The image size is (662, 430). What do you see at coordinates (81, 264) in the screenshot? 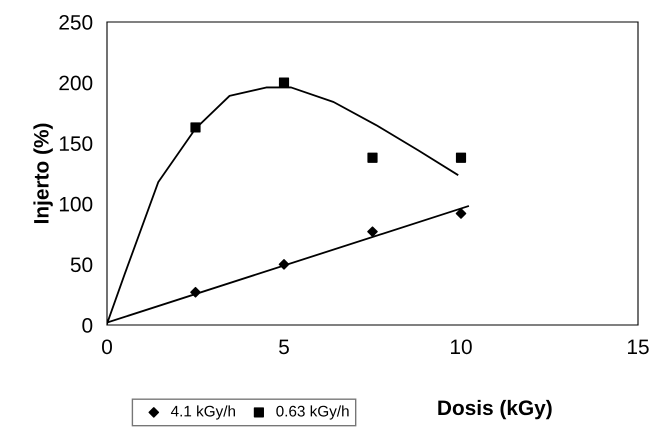
I see `y-tick-label: 50` at bounding box center [81, 264].